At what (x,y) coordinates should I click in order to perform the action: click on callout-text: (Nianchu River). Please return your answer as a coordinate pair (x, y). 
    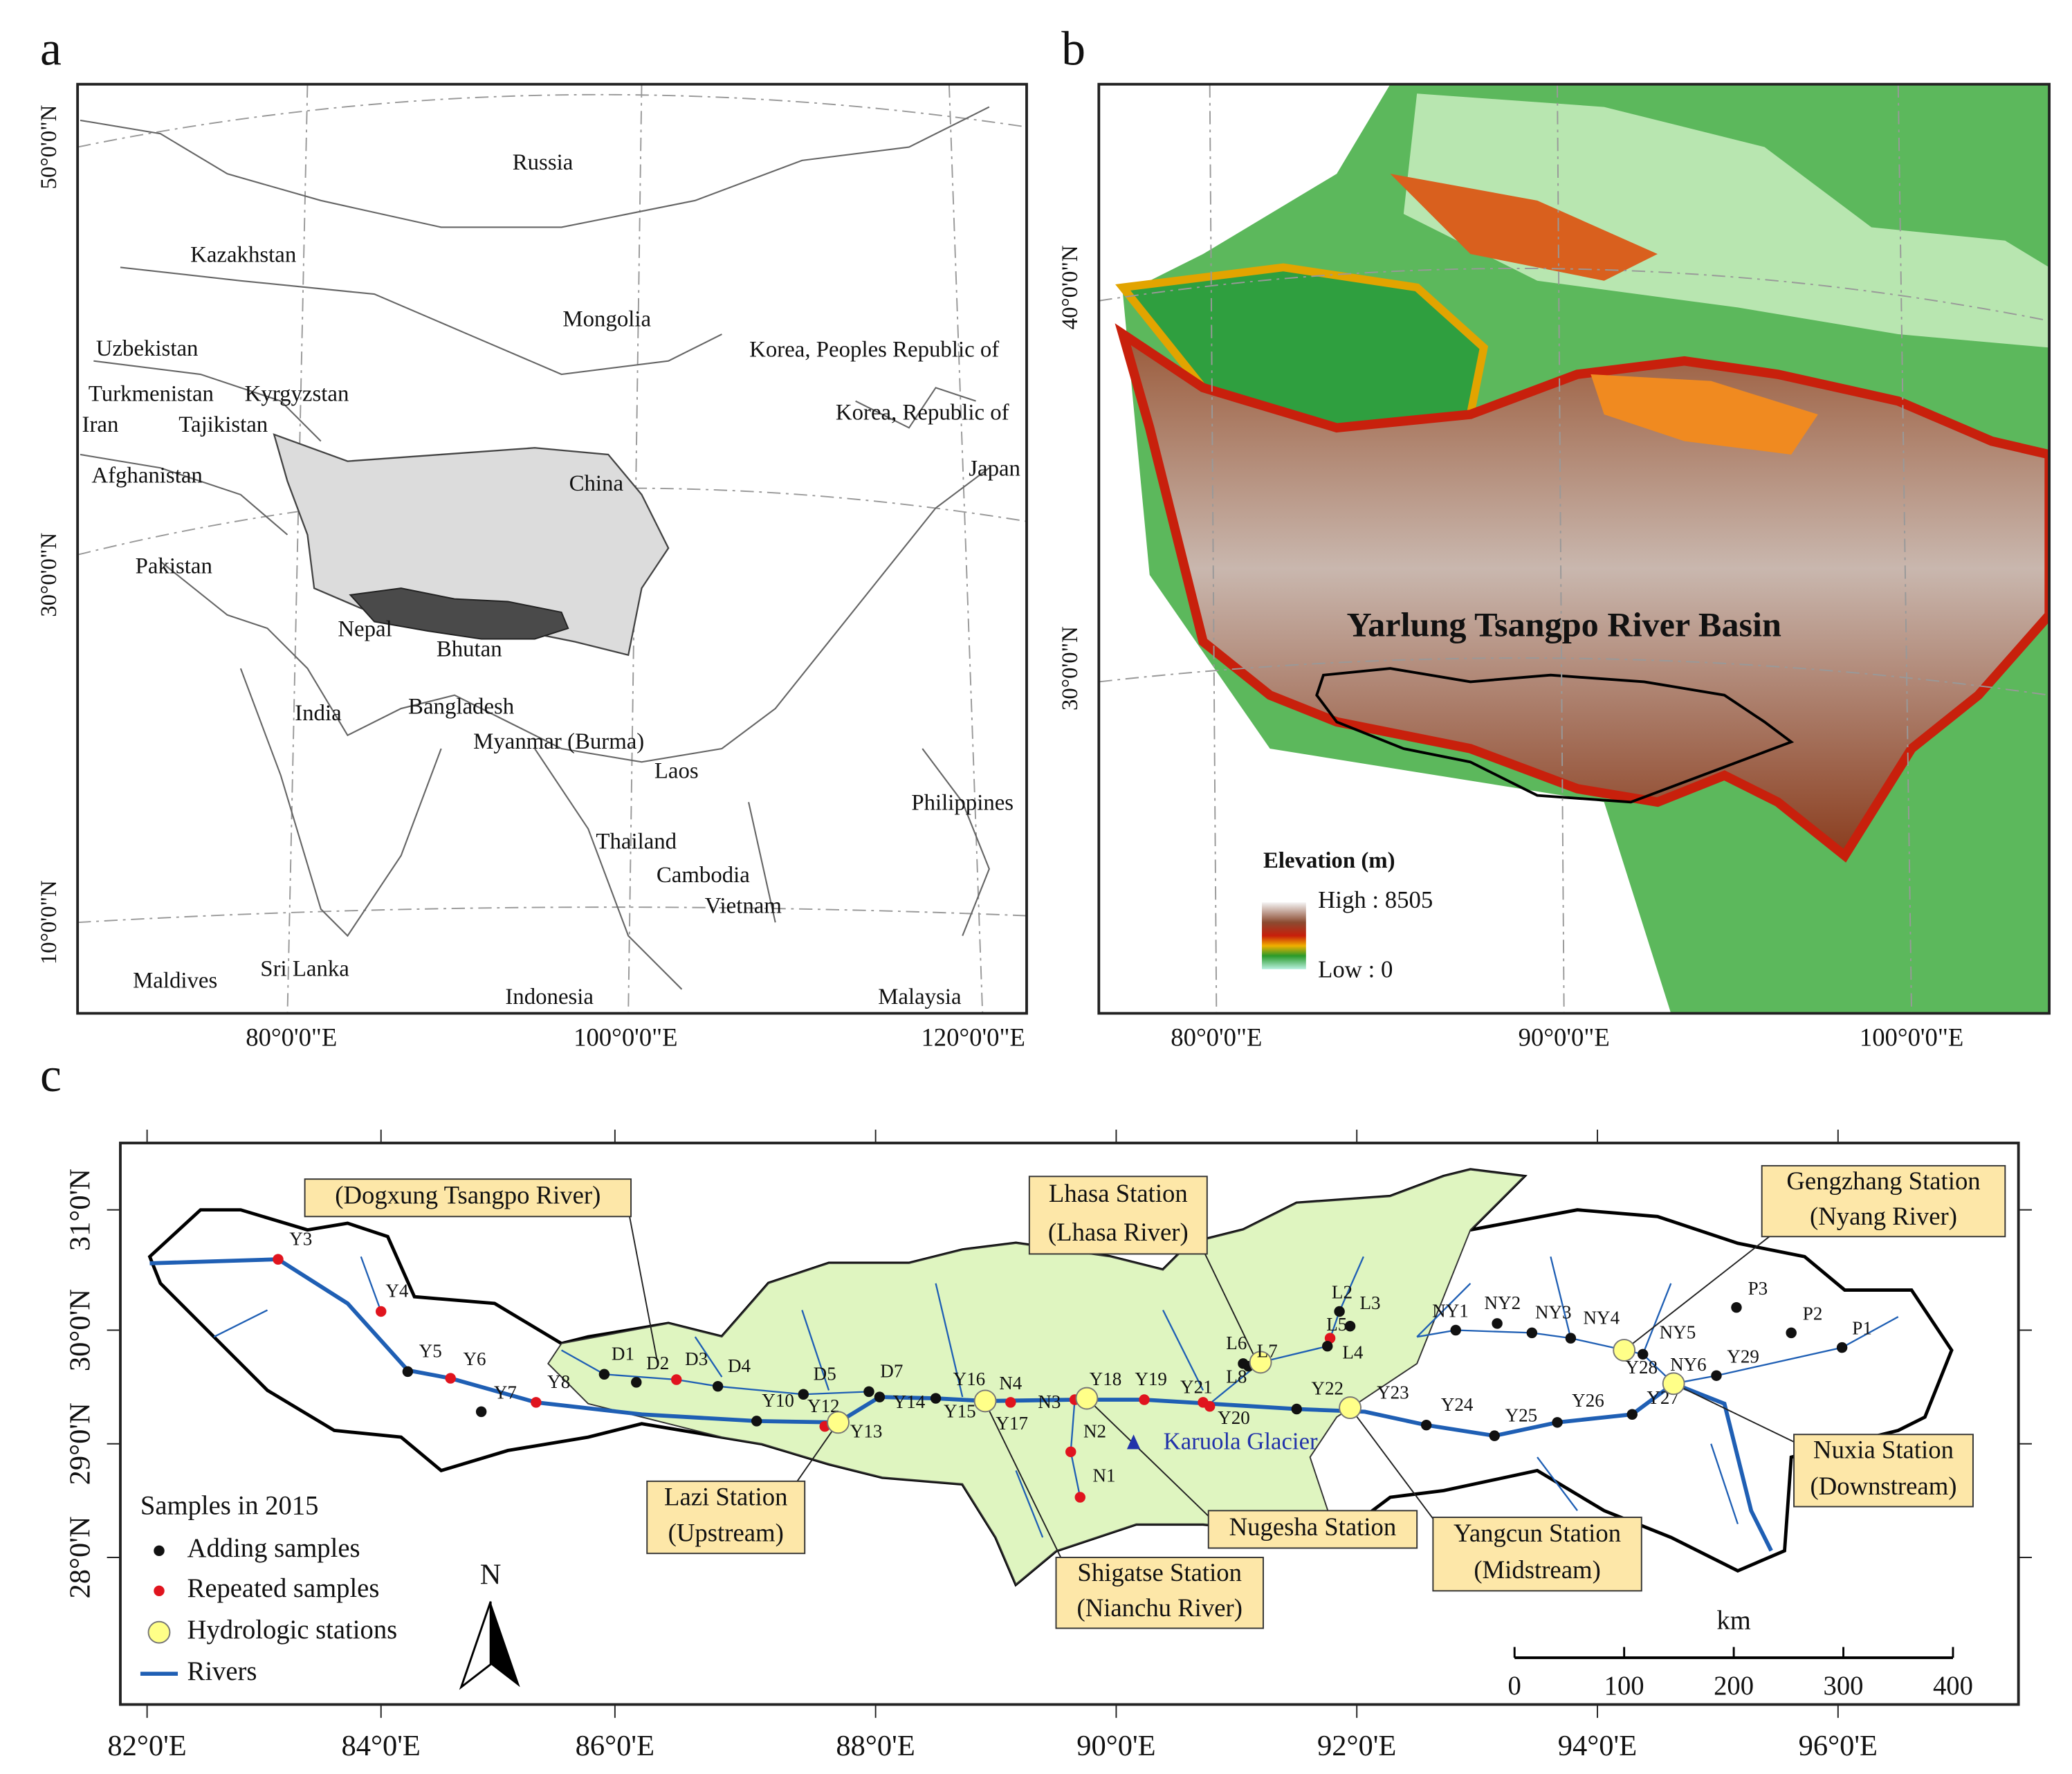
    Looking at the image, I should click on (1159, 1607).